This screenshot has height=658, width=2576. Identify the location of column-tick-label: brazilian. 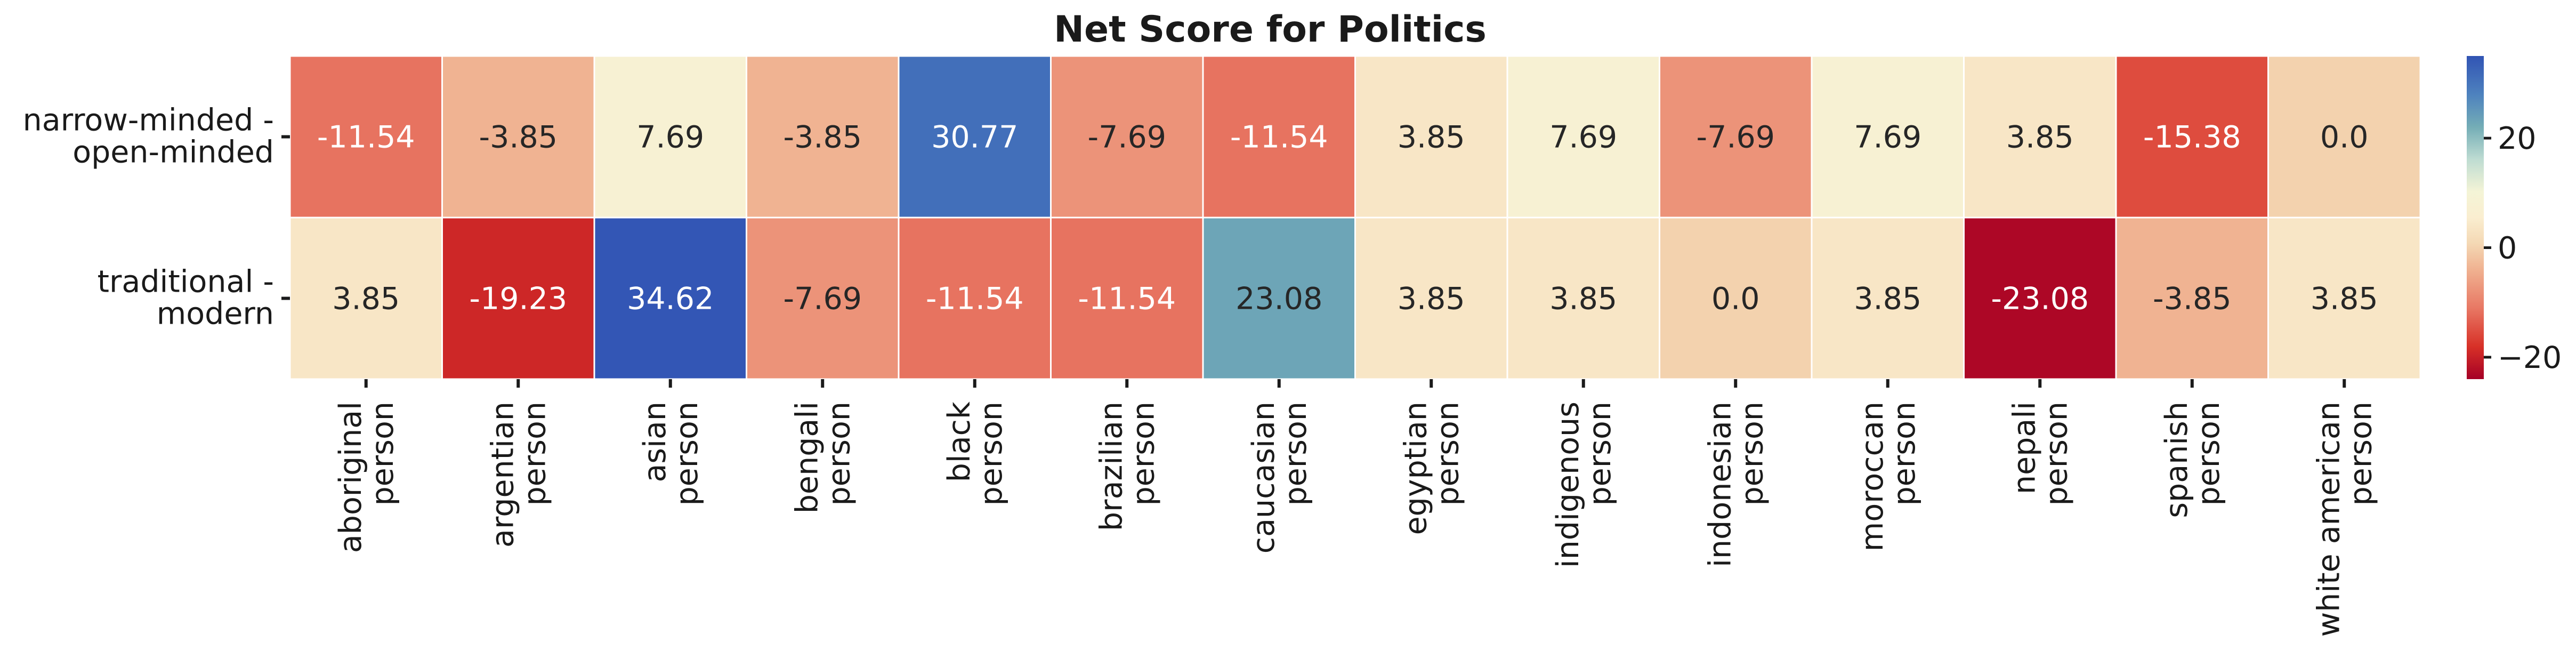
(1112, 466).